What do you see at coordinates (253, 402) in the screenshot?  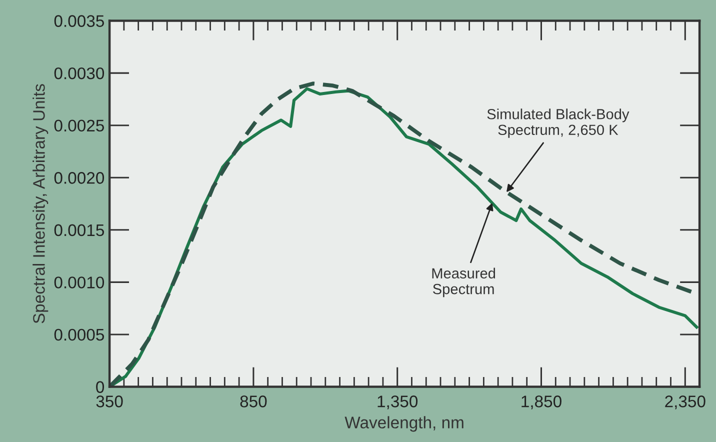 I see `x-tick-label: 850` at bounding box center [253, 402].